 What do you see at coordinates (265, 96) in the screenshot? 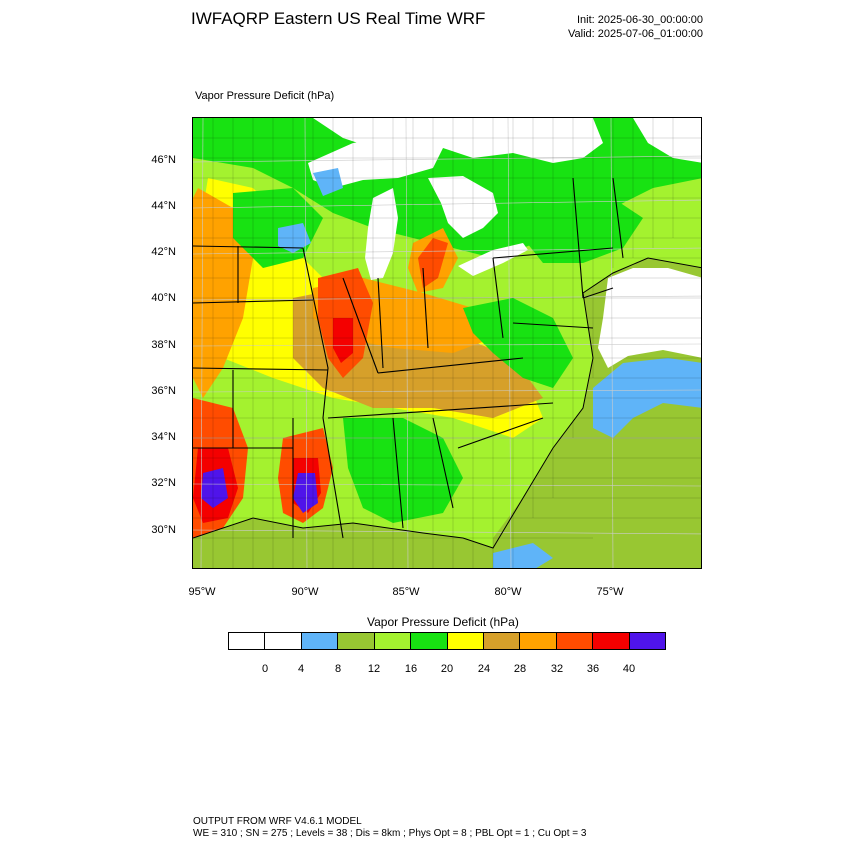
I see `plot-subtitle: Vapor Pressure Deficit (hPa)` at bounding box center [265, 96].